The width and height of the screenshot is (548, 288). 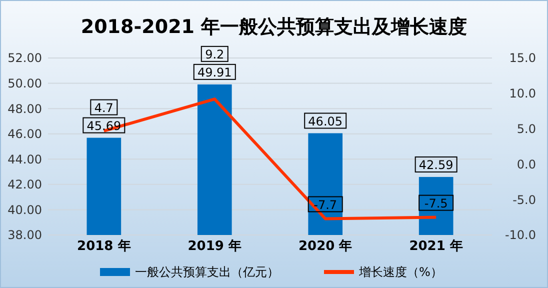 I want to click on y2-tick-label: 5.0, so click(x=526, y=129).